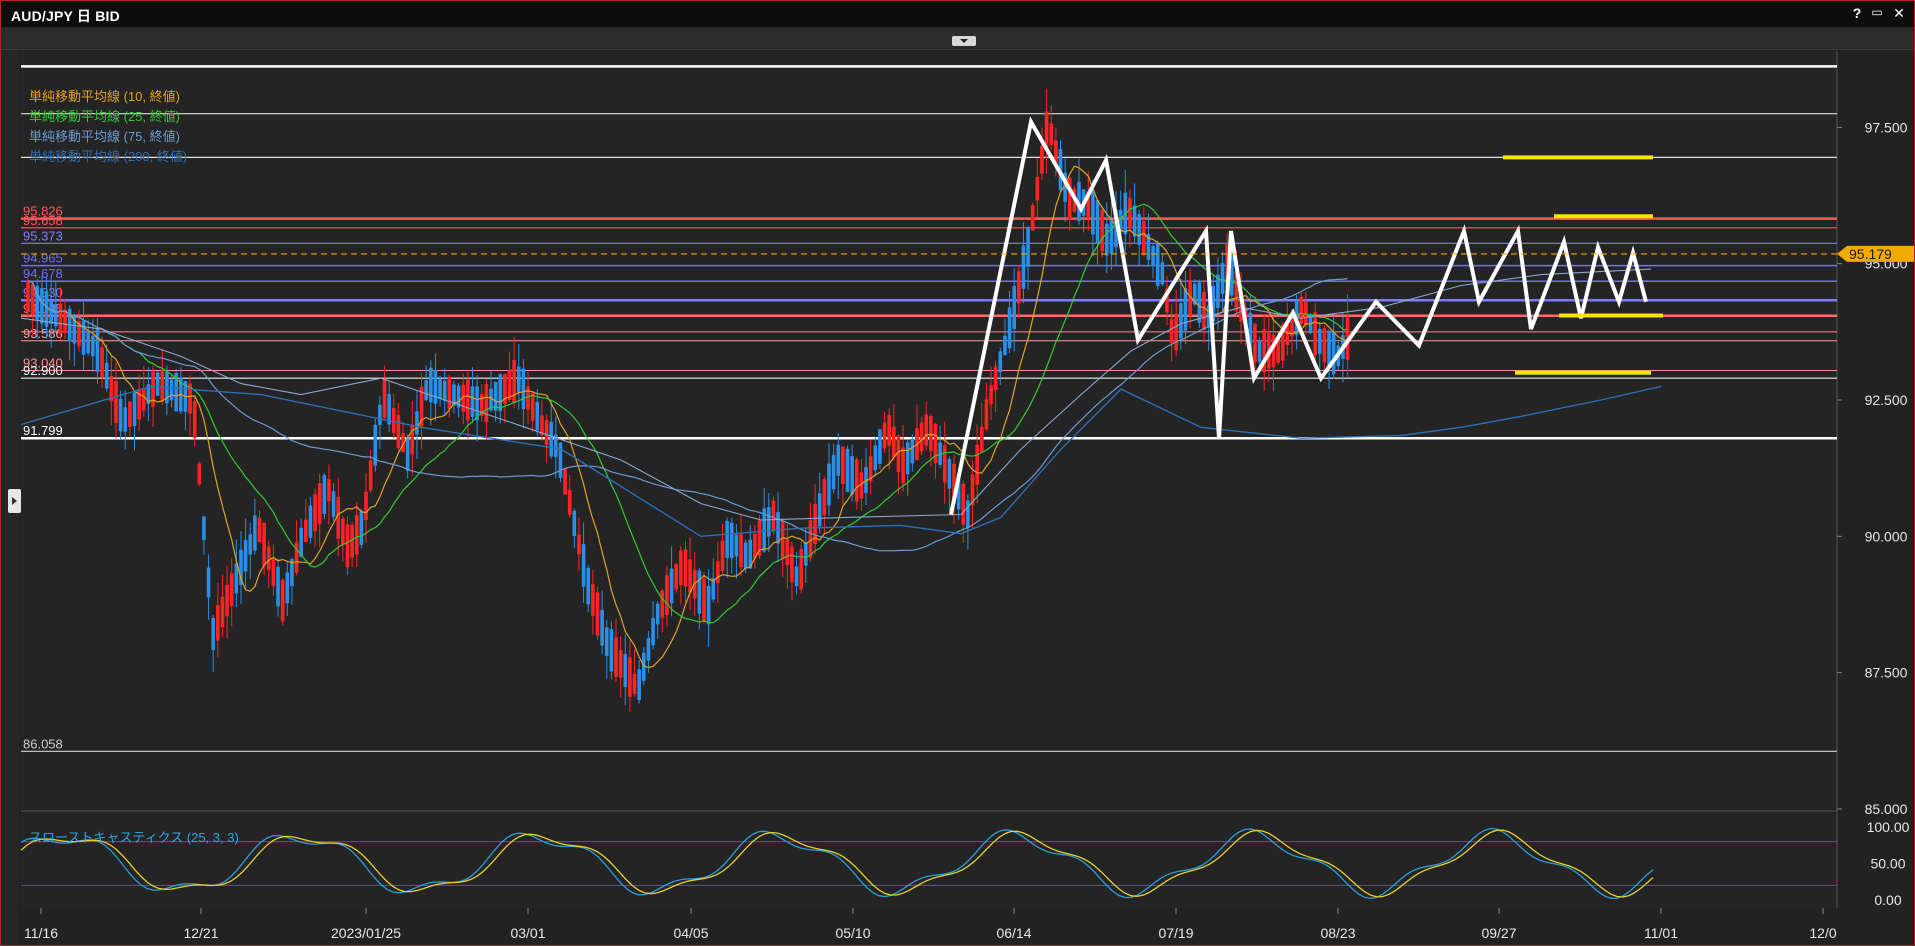  What do you see at coordinates (200, 933) in the screenshot?
I see `x-tick-label: 12/21` at bounding box center [200, 933].